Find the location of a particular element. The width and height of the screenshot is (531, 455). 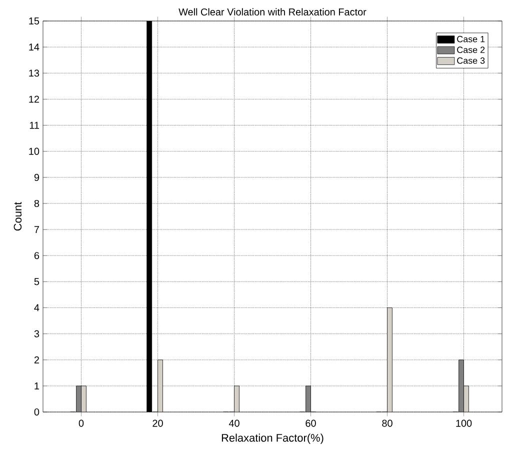

legend-label: Case 3 is located at coordinates (471, 60).